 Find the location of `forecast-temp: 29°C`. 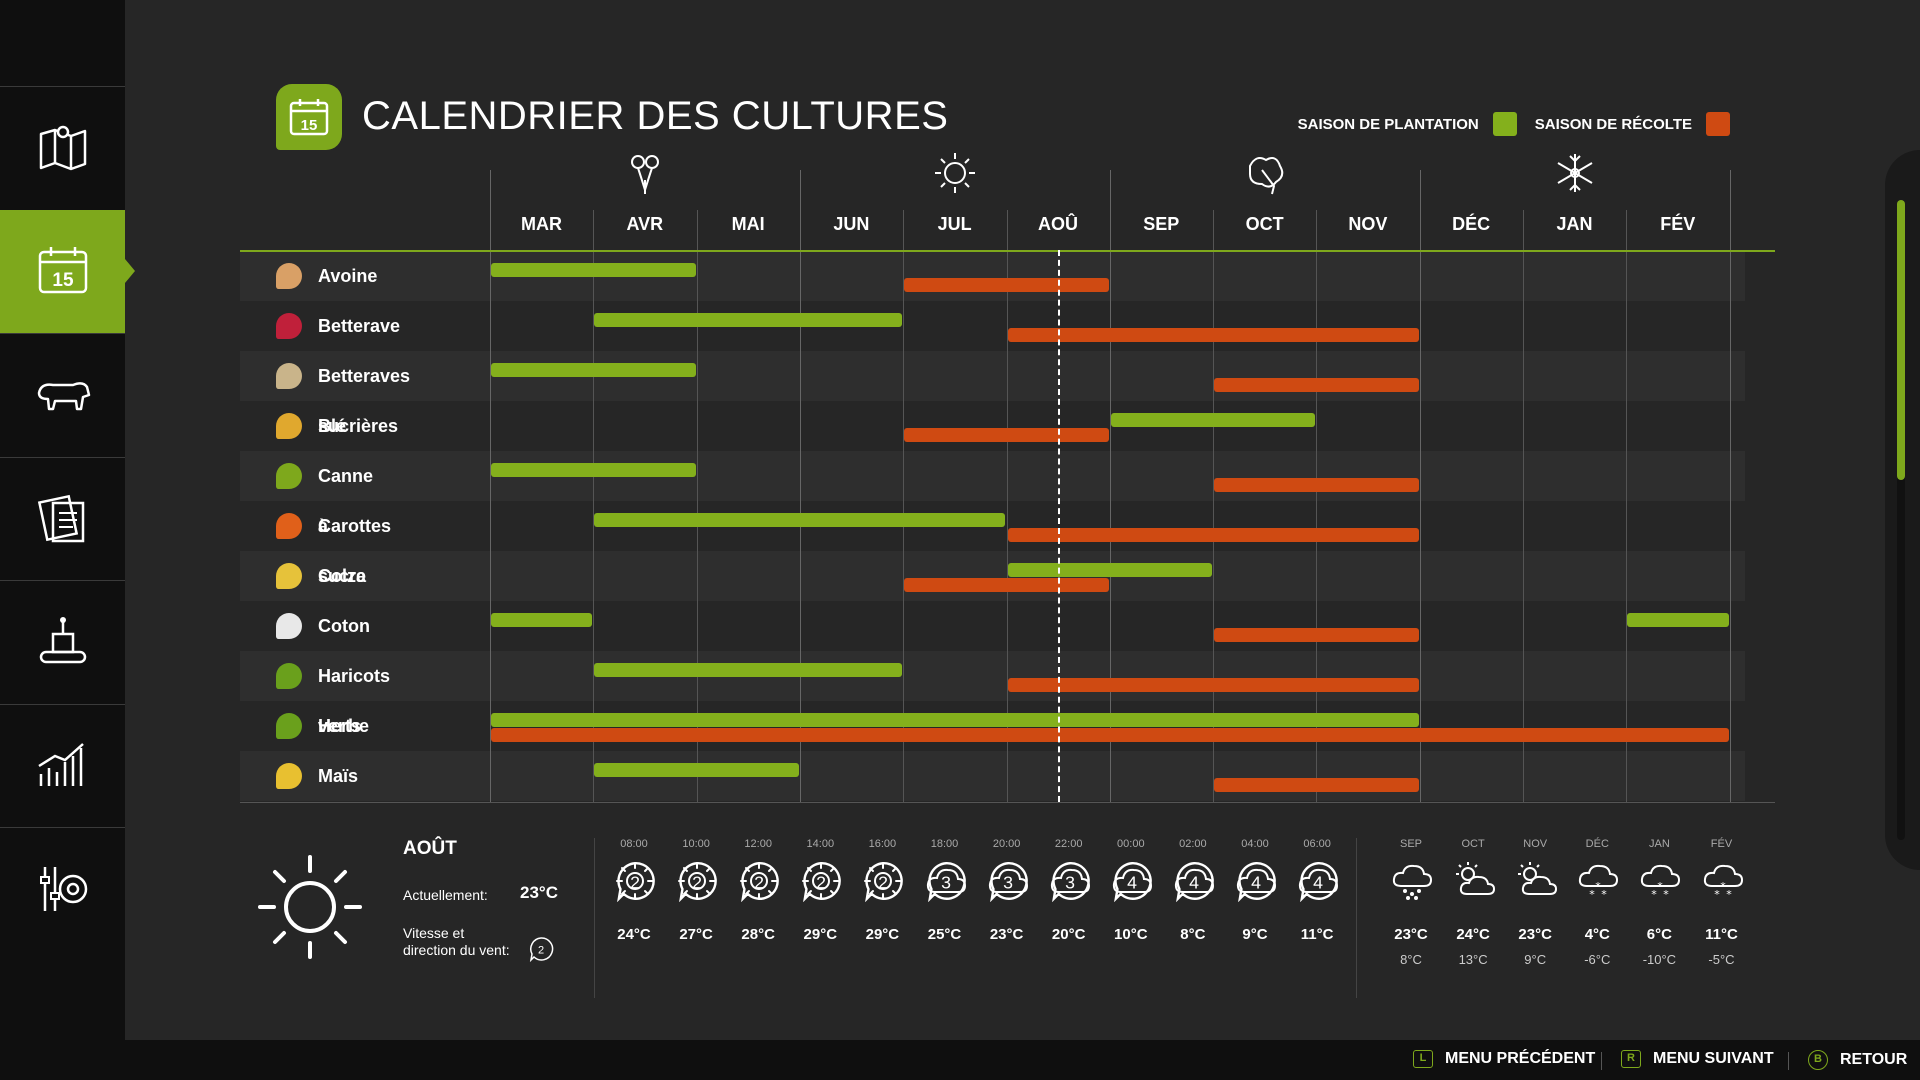

forecast-temp: 29°C is located at coordinates (882, 934).